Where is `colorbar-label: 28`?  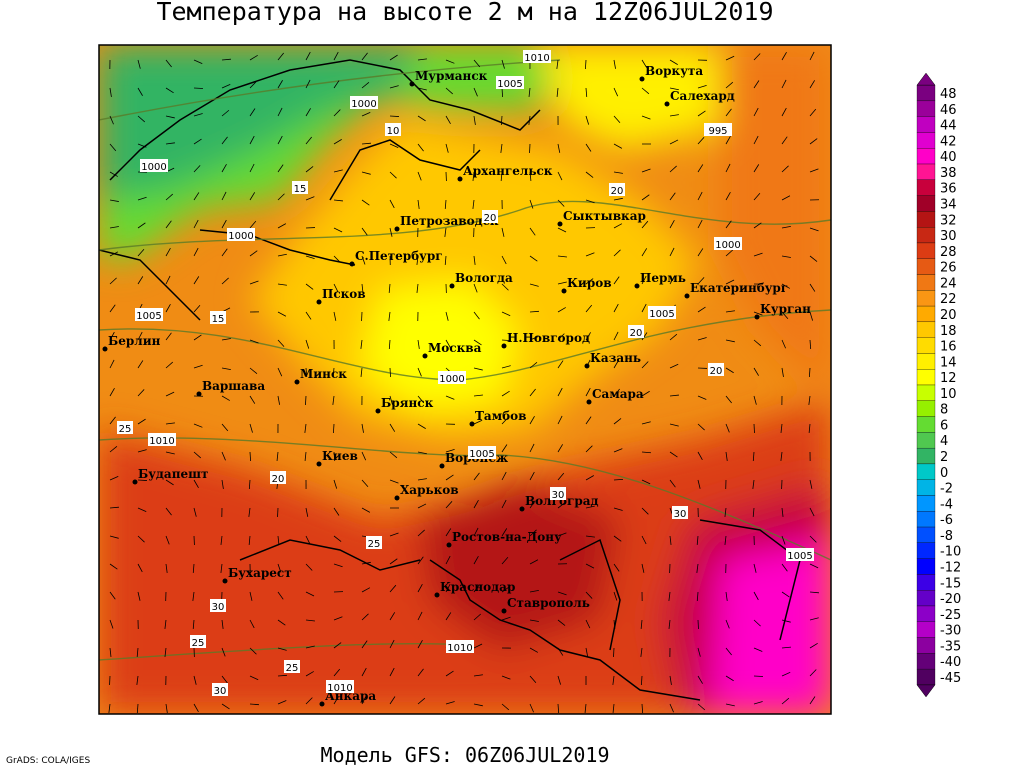 colorbar-label: 28 is located at coordinates (948, 252).